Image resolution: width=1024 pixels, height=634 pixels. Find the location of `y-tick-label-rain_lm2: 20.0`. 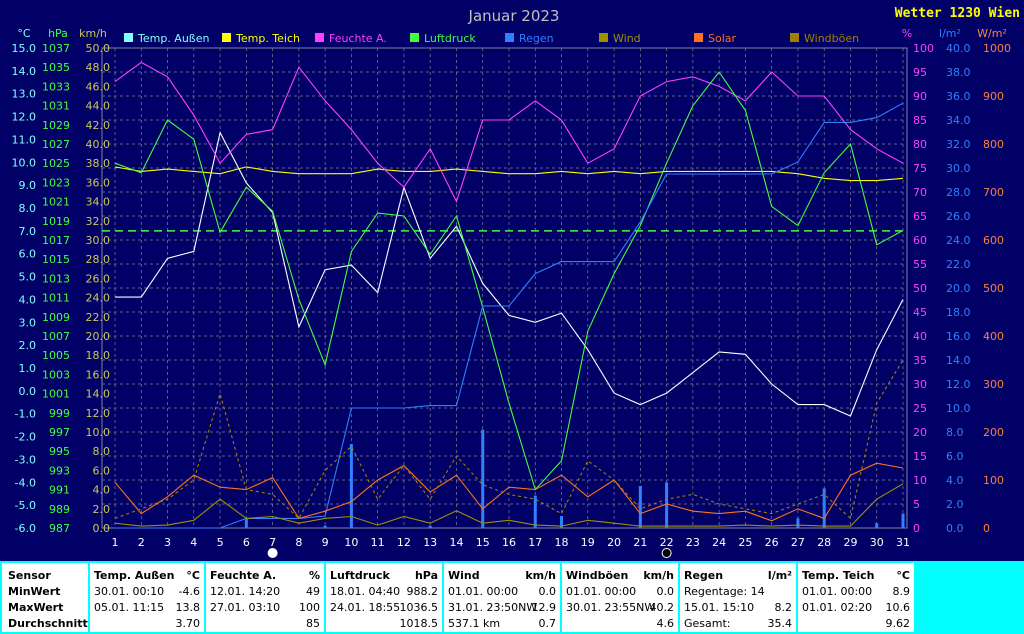

y-tick-label-rain_lm2: 20.0 is located at coordinates (958, 288).